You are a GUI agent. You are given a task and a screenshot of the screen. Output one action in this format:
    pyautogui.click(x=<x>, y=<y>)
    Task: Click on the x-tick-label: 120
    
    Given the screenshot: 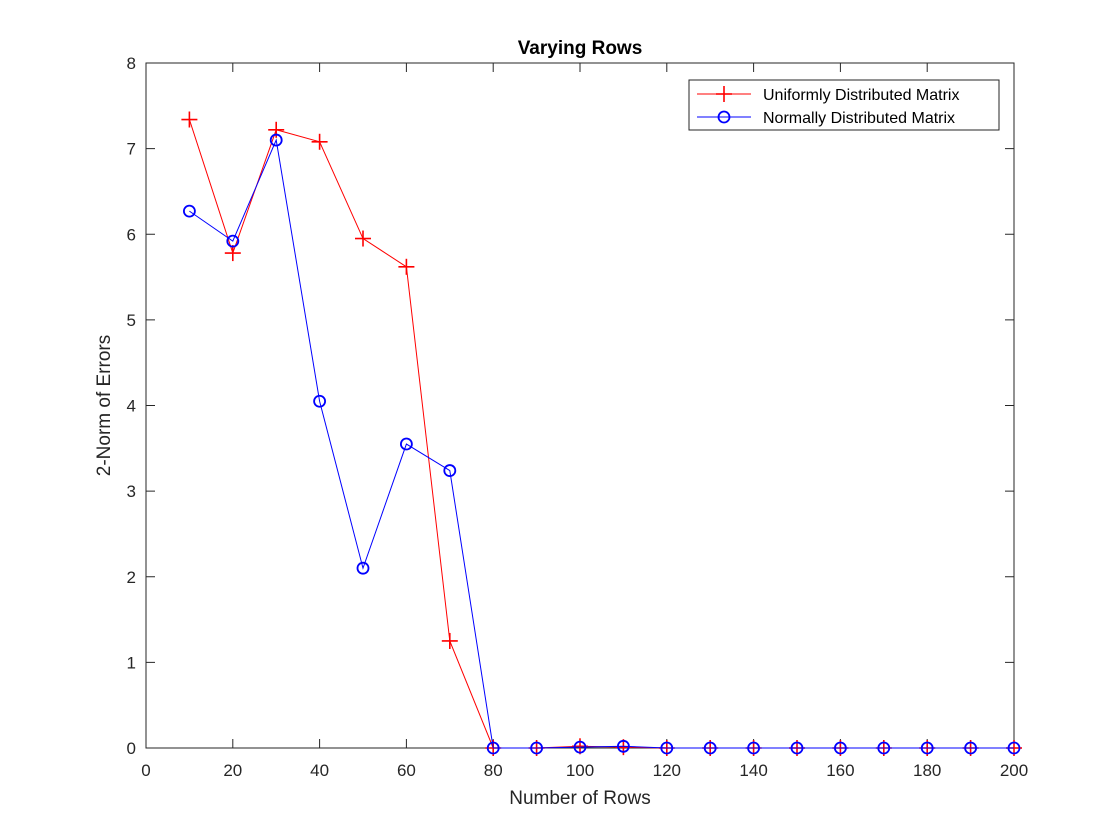 What is the action you would take?
    pyautogui.click(x=667, y=770)
    